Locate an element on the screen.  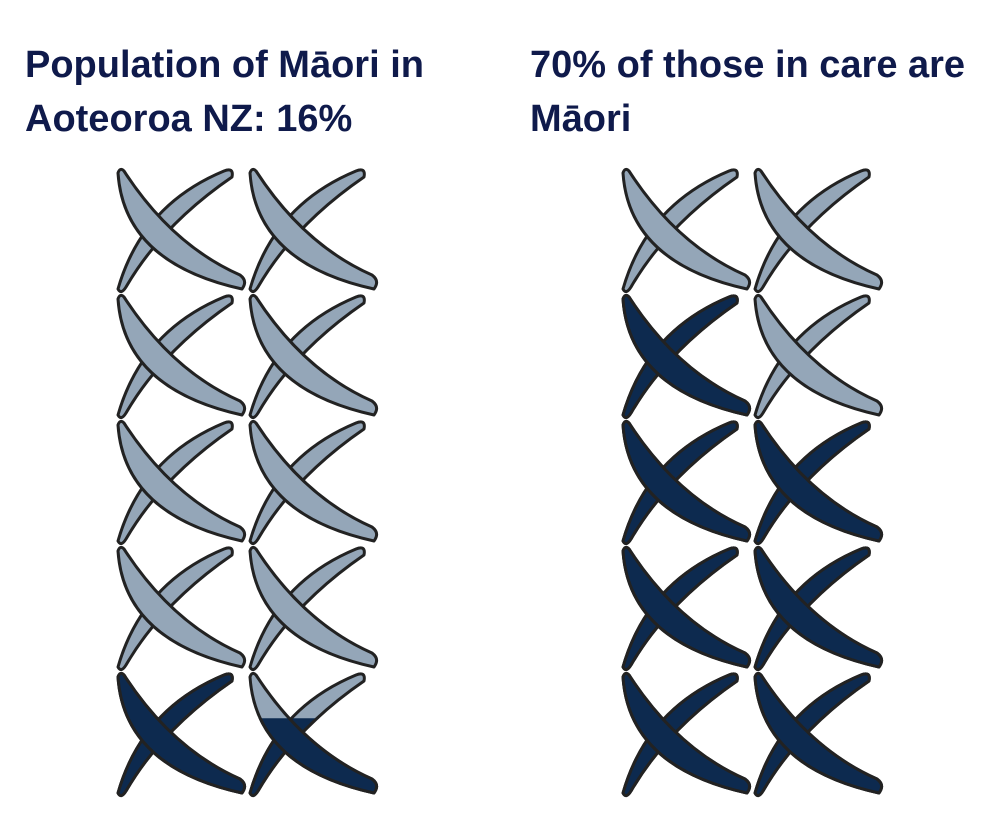
chart-title: Population of Māori in Aoteoroa NZ: 16% is located at coordinates (224, 92).